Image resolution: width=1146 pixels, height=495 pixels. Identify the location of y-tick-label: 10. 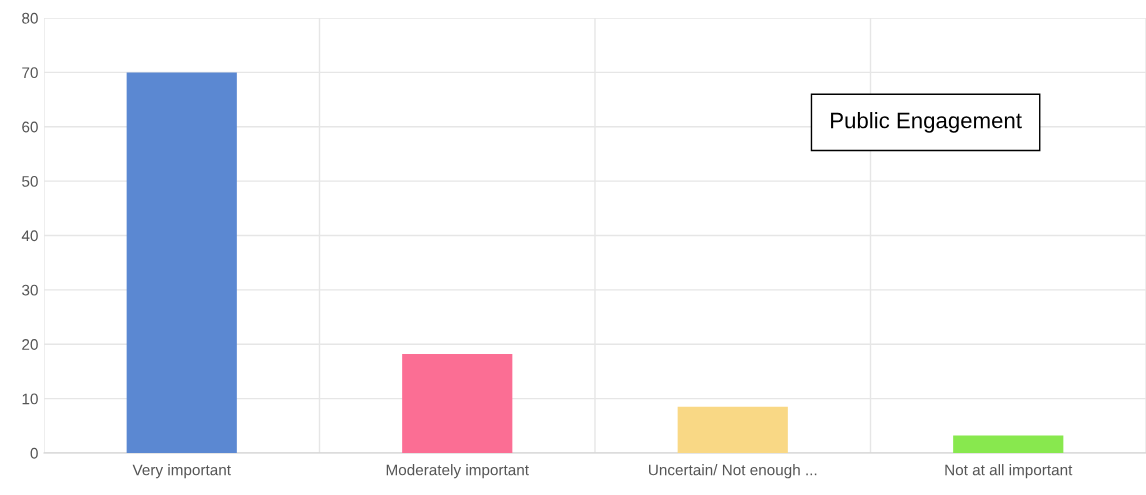
(30, 399).